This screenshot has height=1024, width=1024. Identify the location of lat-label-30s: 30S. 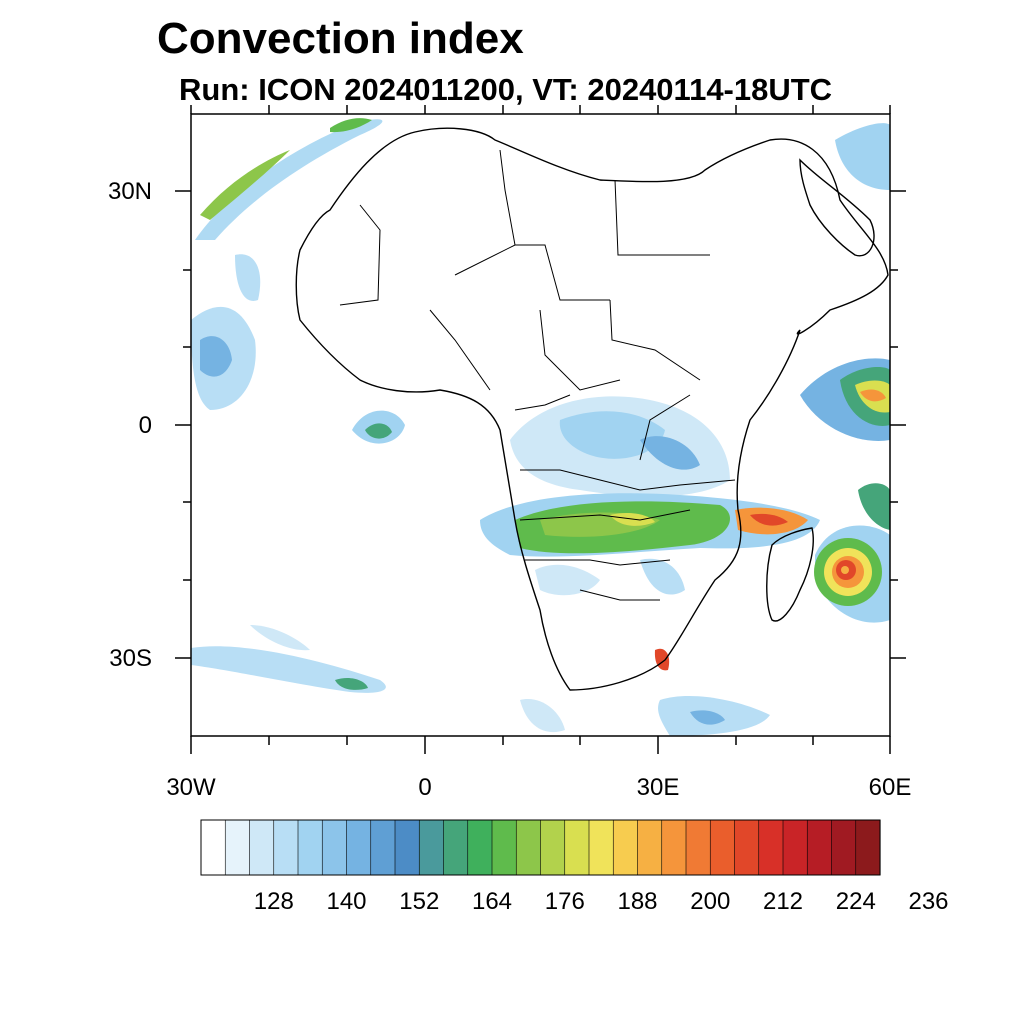
(130, 658).